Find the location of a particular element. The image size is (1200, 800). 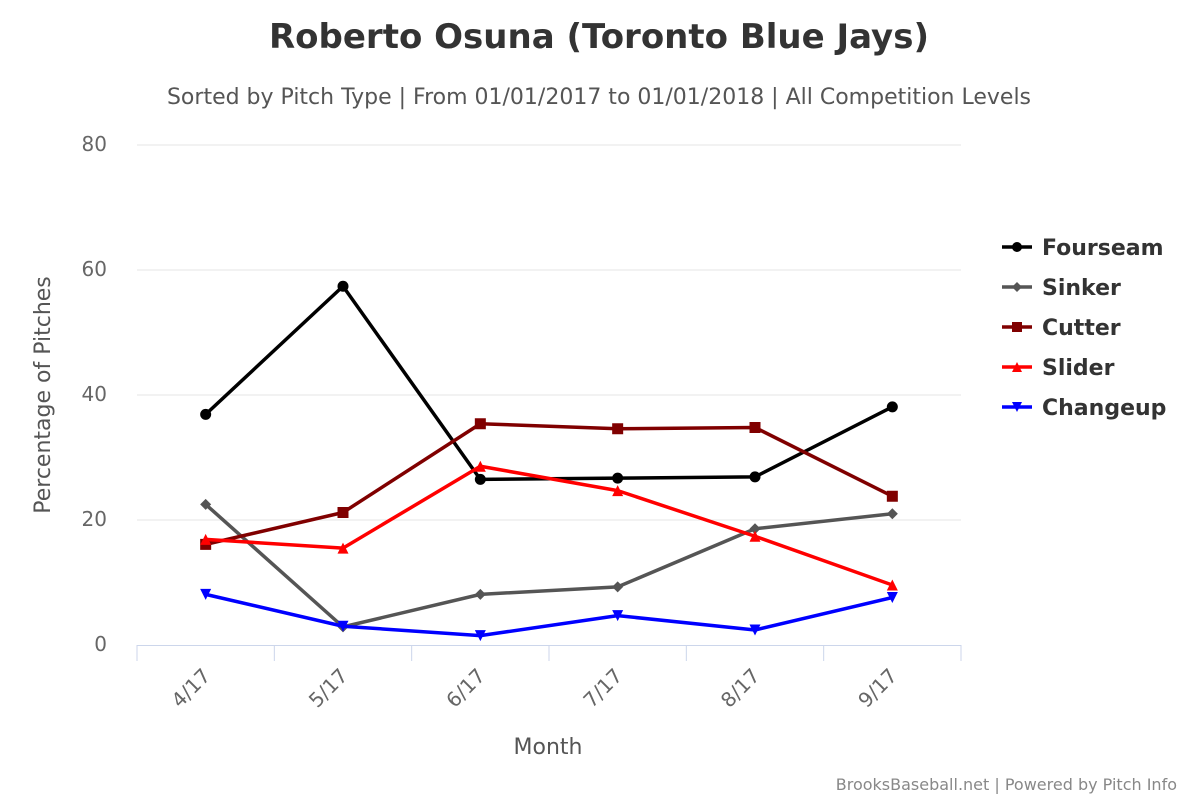

y-tick-label: 40 is located at coordinates (94, 394).